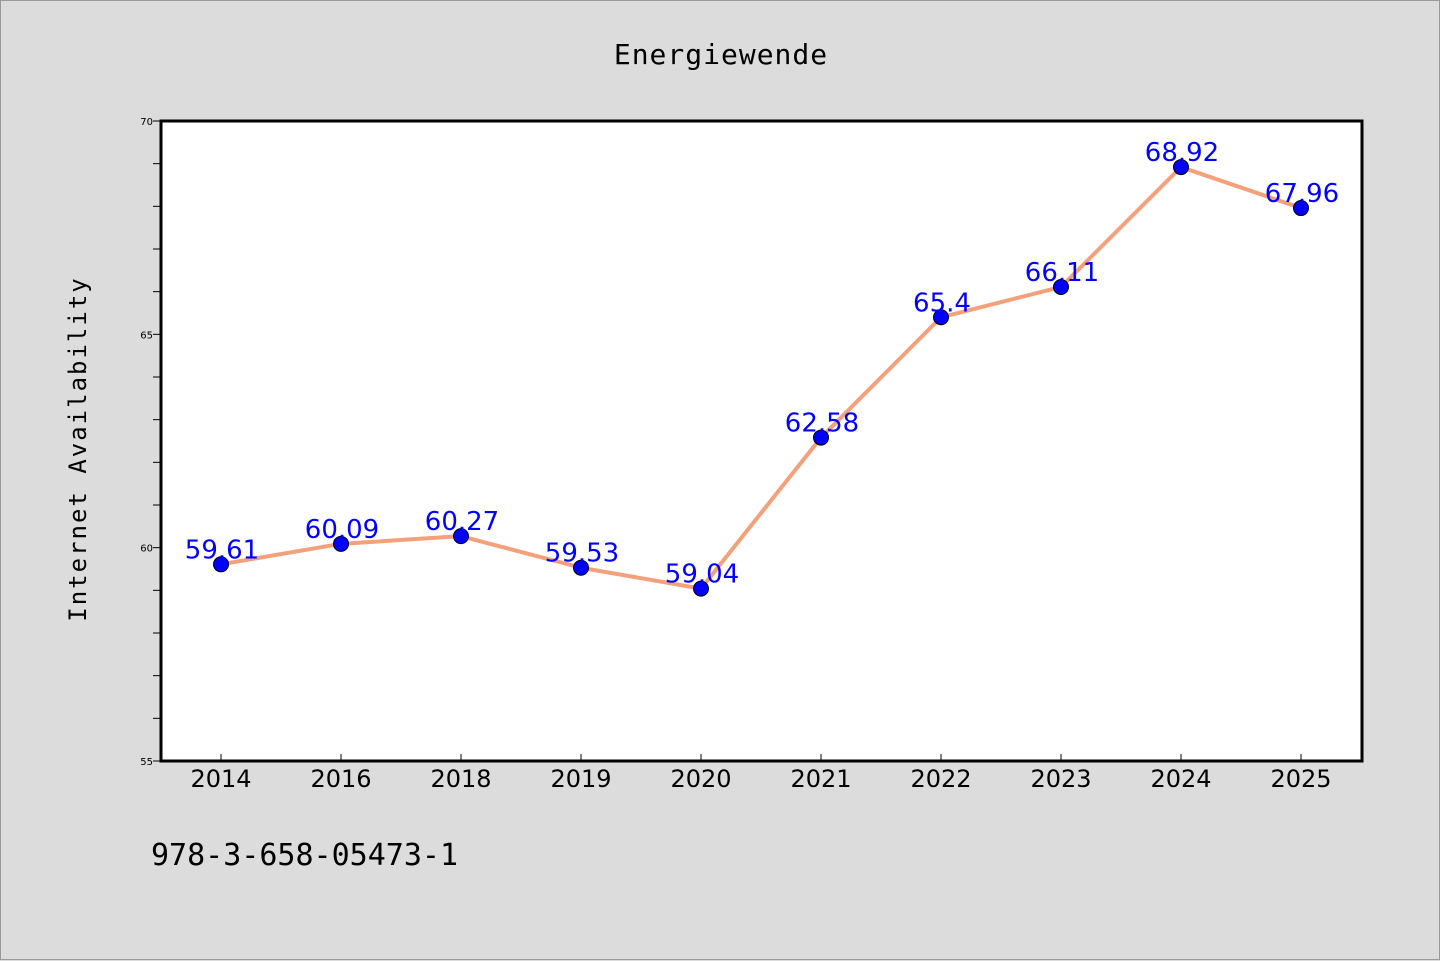 This screenshot has width=1440, height=961. Describe the element at coordinates (342, 530) in the screenshot. I see `data-label: 60.09` at that location.